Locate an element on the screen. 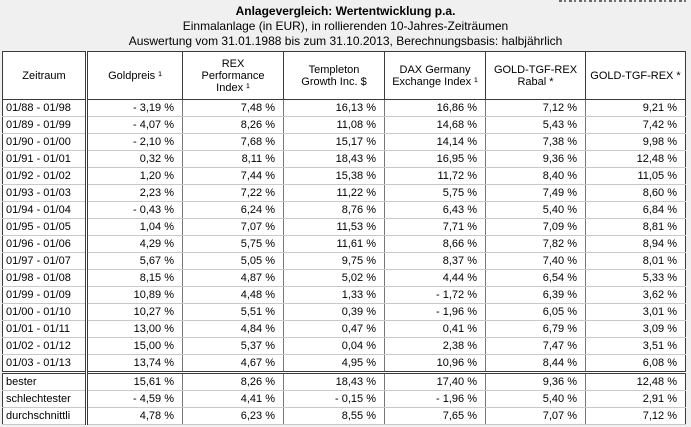  value-cell: 9,75 % is located at coordinates (334, 261).